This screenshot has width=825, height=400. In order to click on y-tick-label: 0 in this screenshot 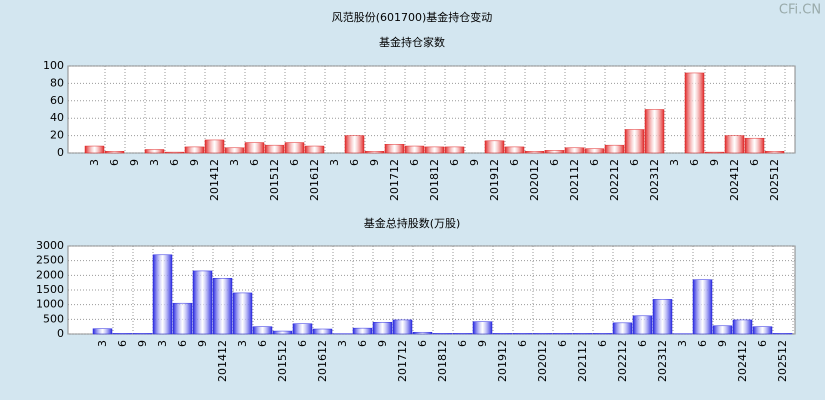, I will do `click(60, 333)`.